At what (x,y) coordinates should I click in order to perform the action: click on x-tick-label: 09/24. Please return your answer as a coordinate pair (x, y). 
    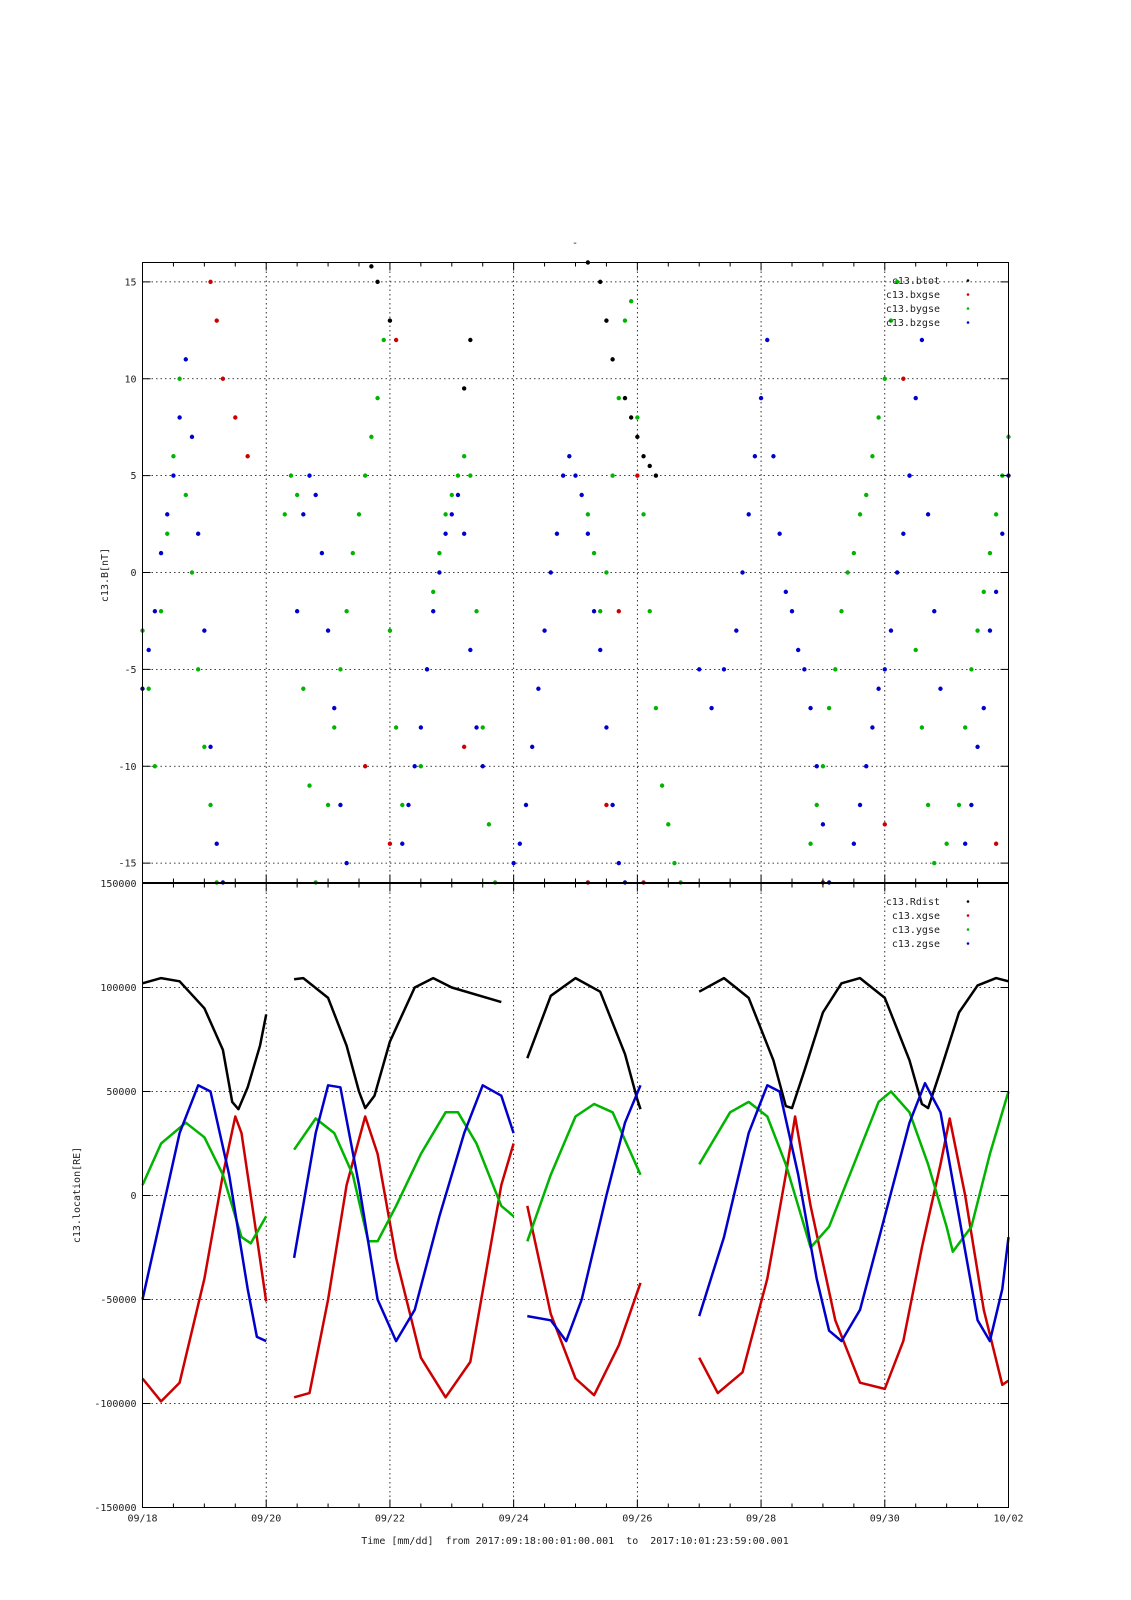
    Looking at the image, I should click on (514, 1519).